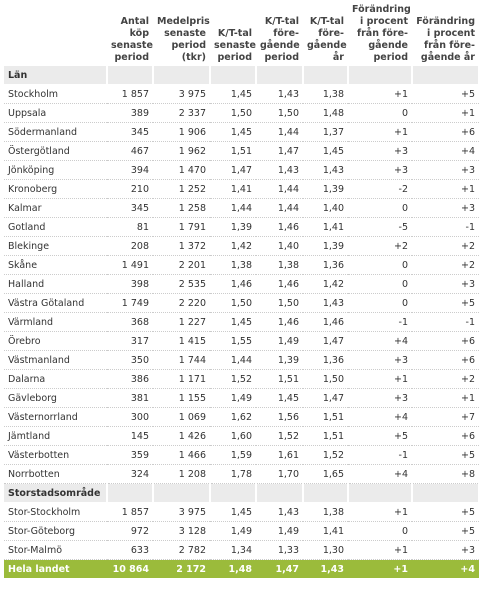  I want to click on cell: 1,45, so click(233, 322).